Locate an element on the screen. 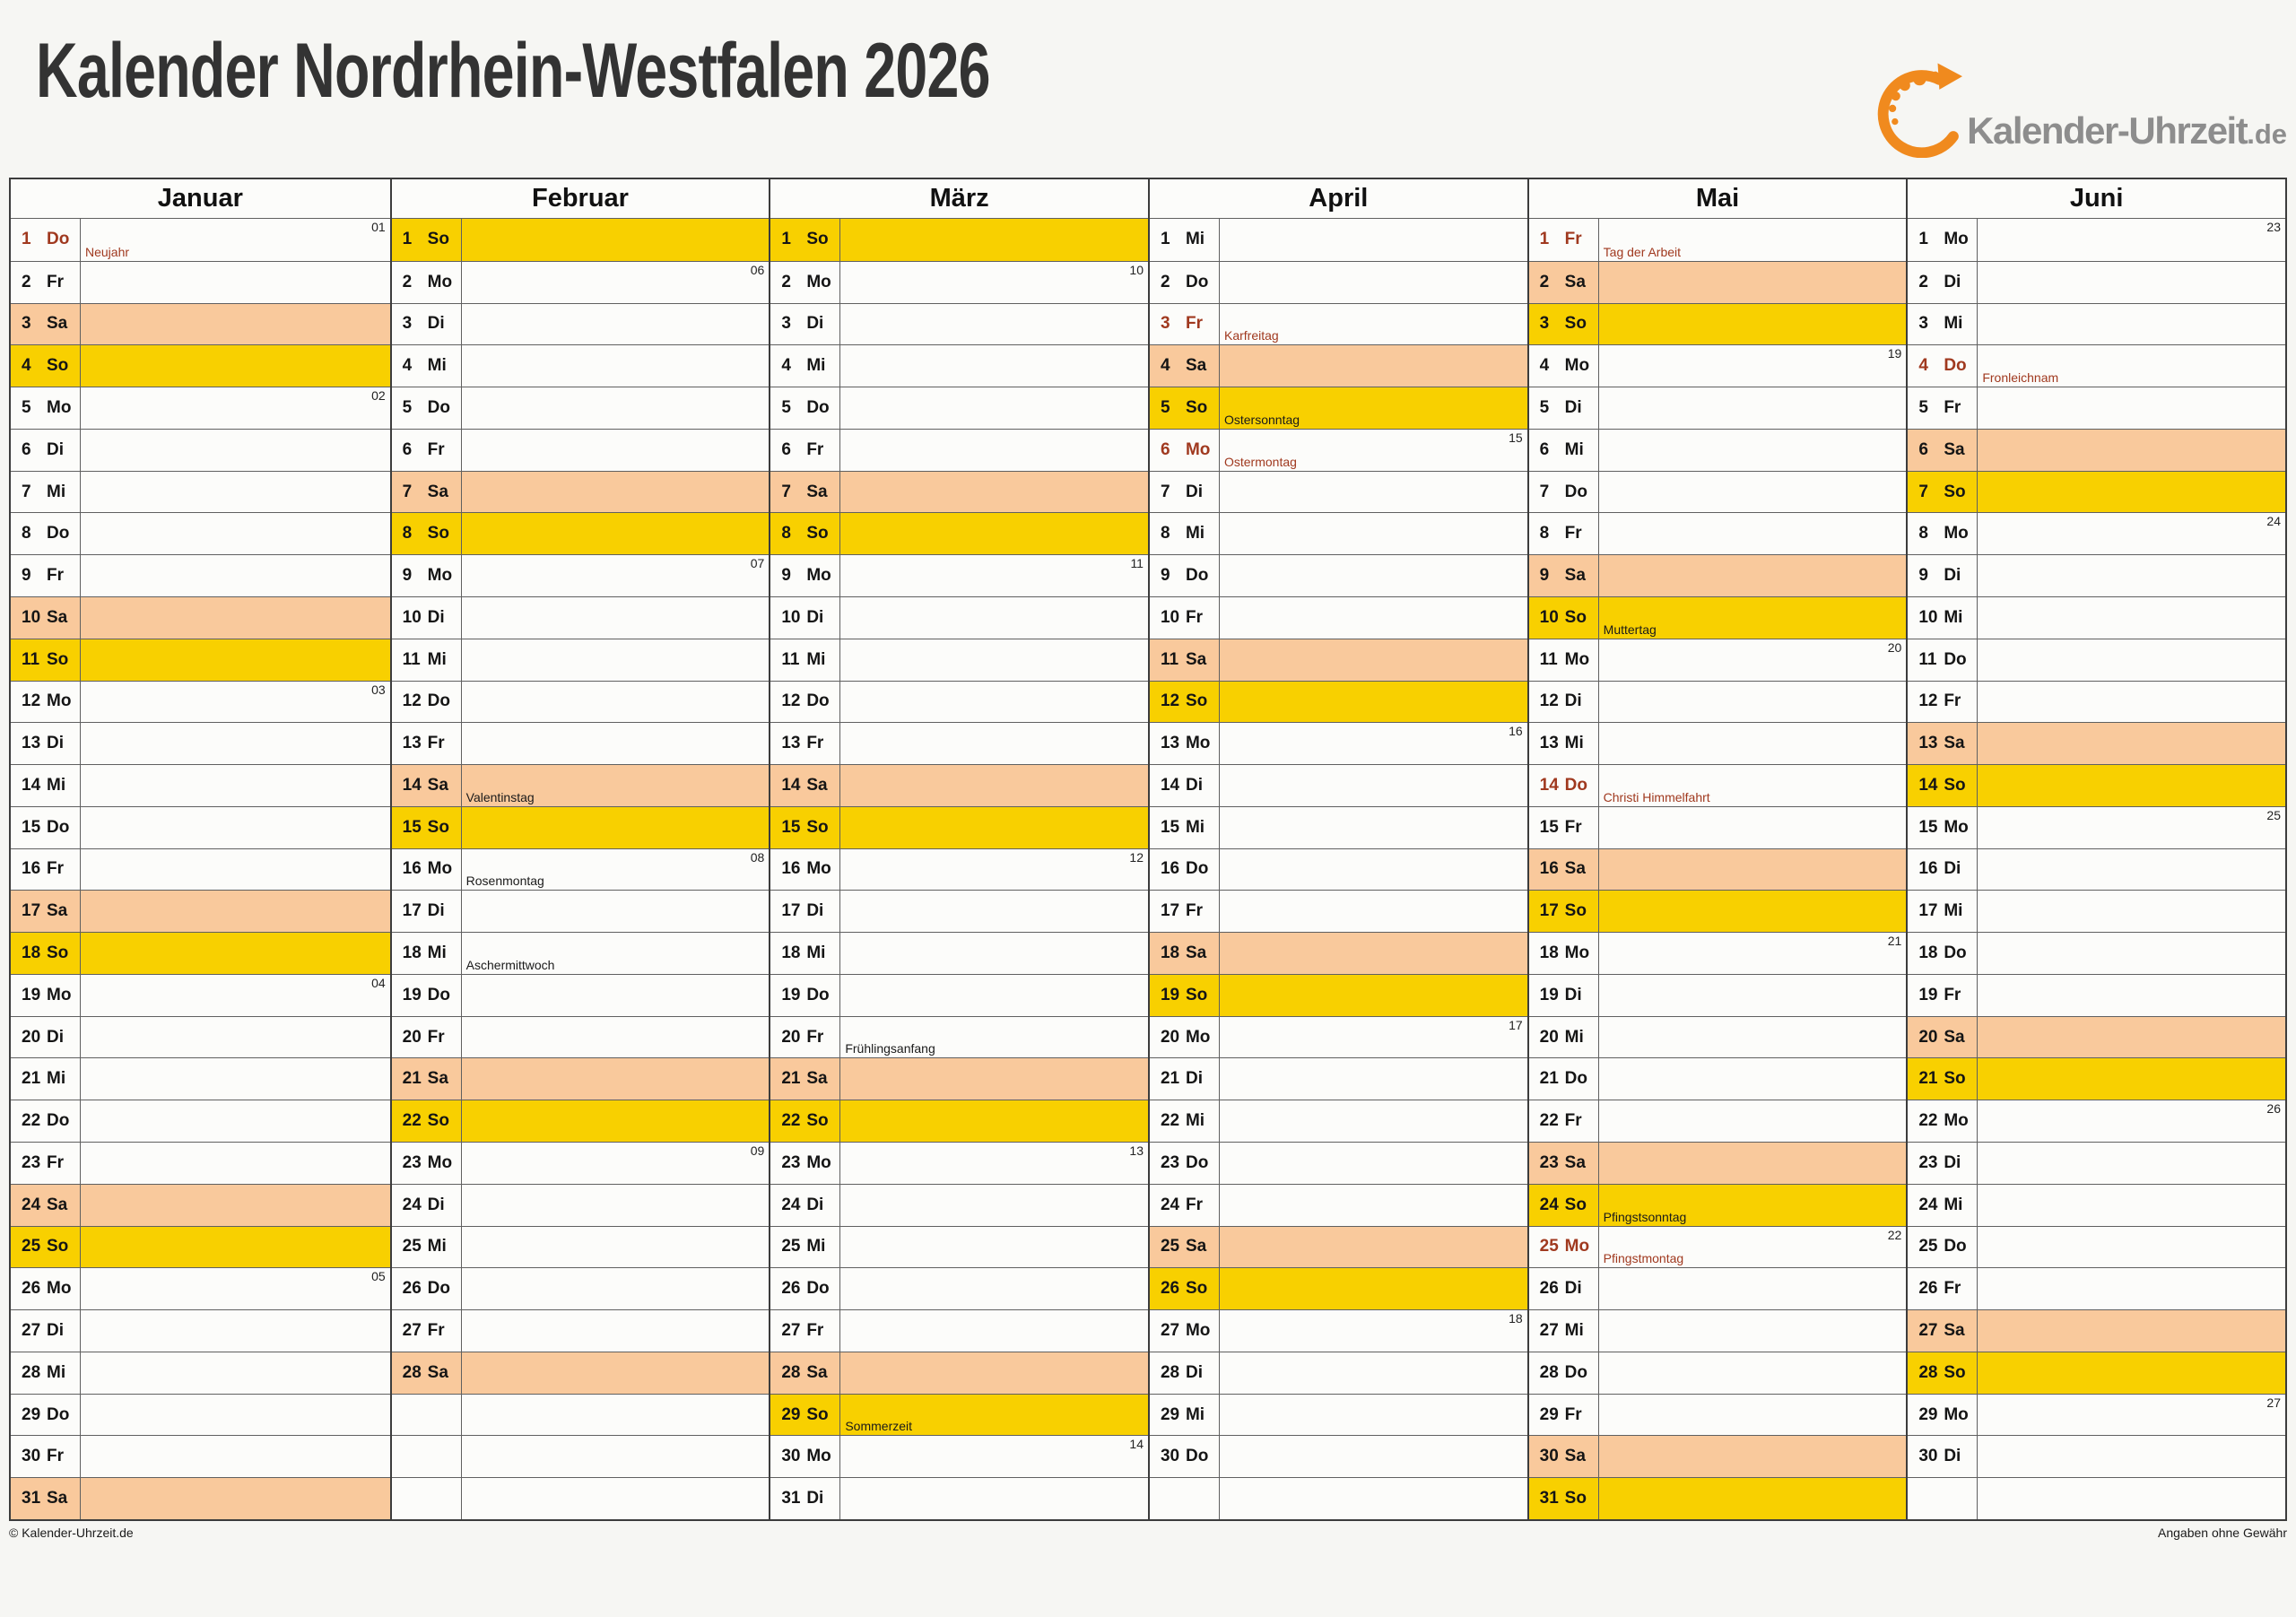 The image size is (2296, 1617). day-row: 21 Do is located at coordinates (1717, 1078).